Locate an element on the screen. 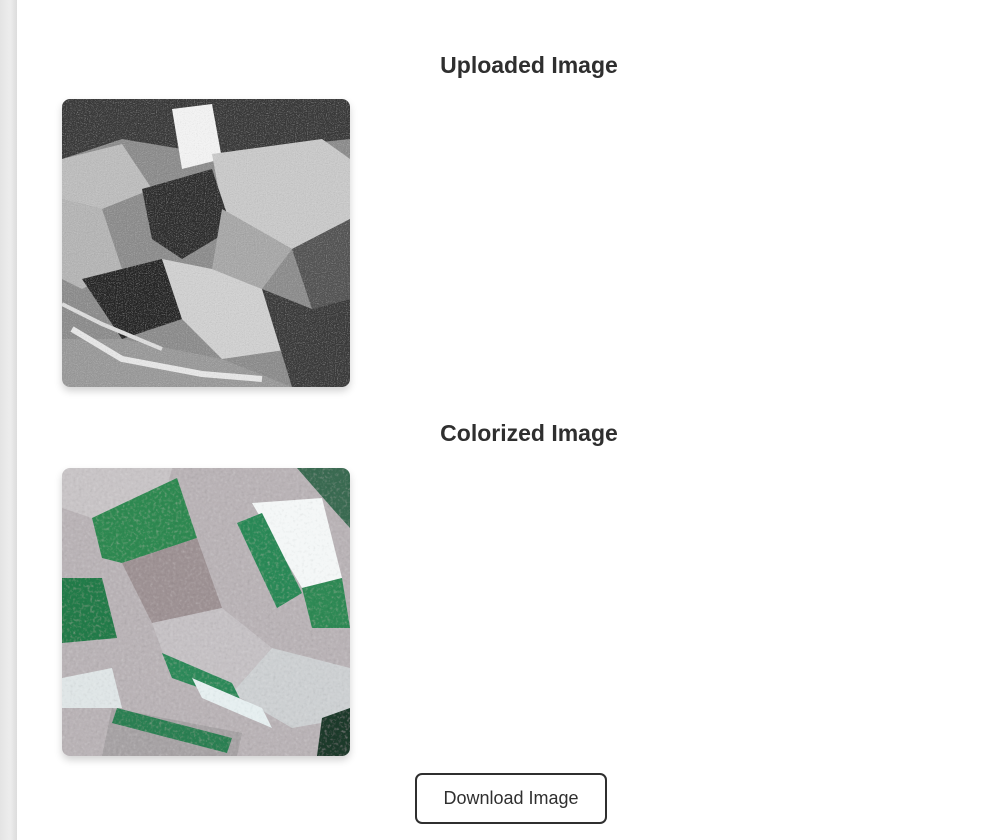 The image size is (998, 840). colorized-image-rgb is located at coordinates (206, 612).